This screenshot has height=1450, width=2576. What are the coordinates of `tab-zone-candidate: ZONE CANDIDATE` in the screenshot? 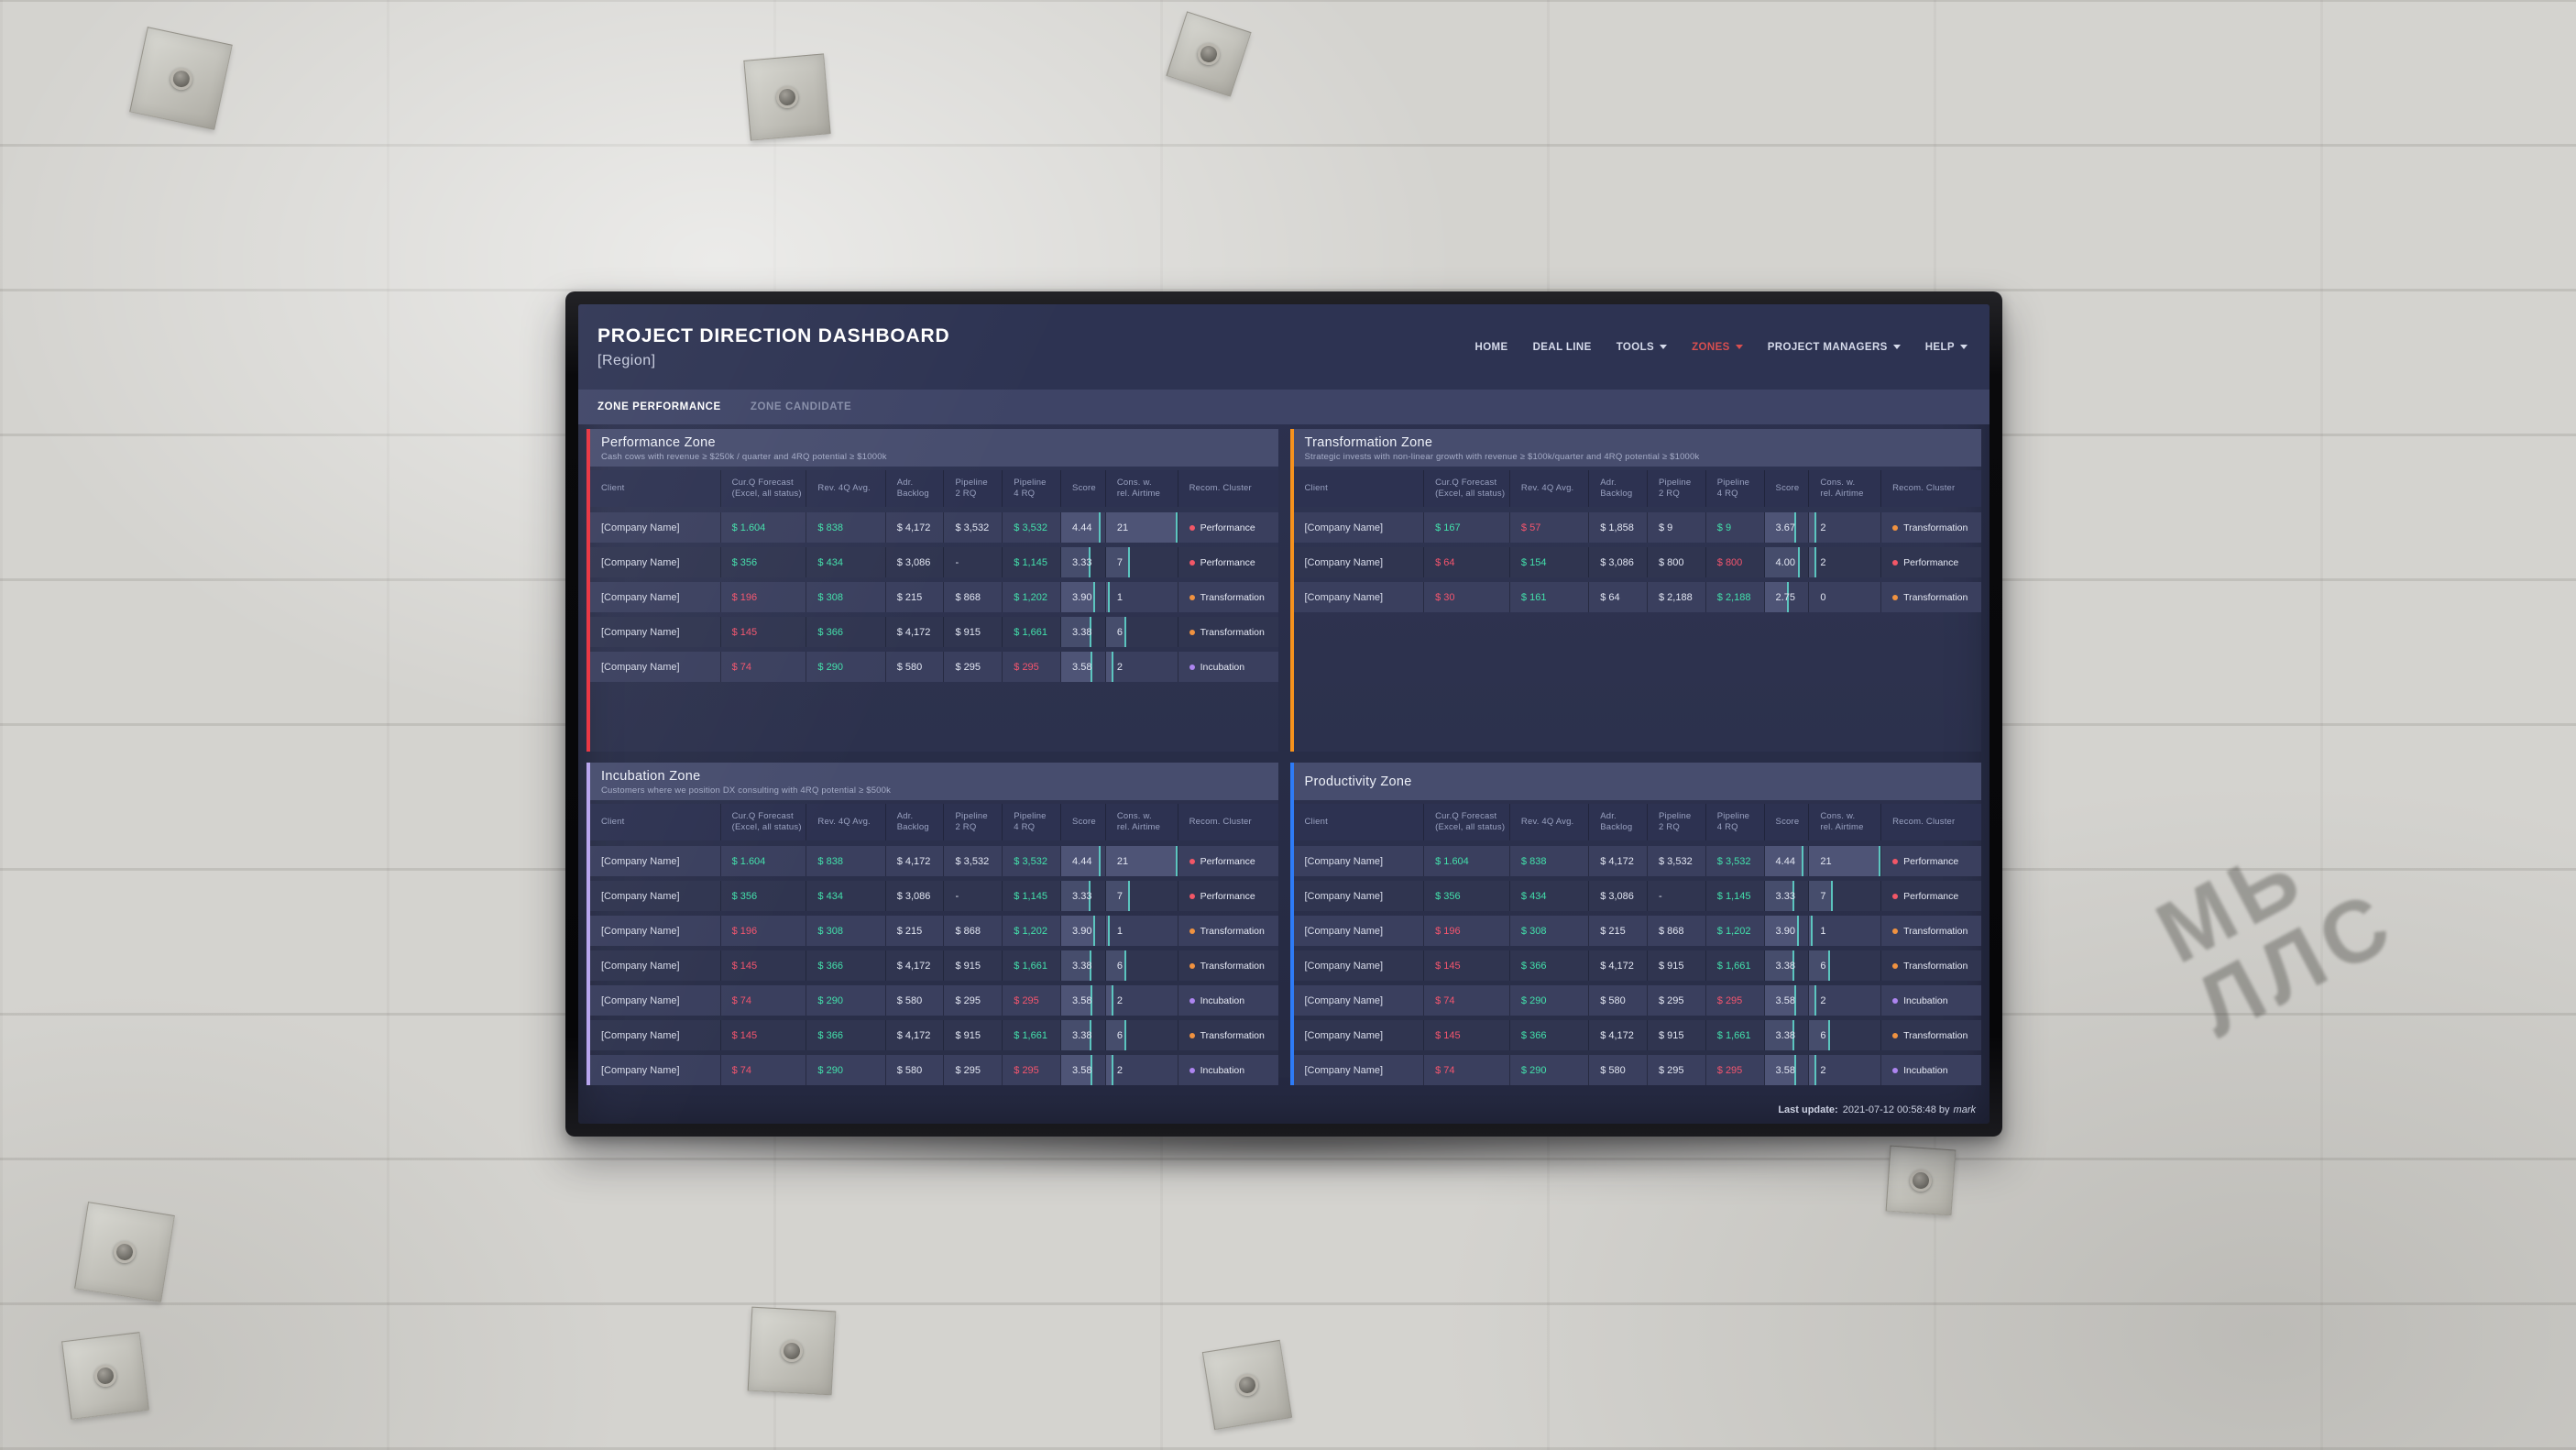 It's located at (801, 406).